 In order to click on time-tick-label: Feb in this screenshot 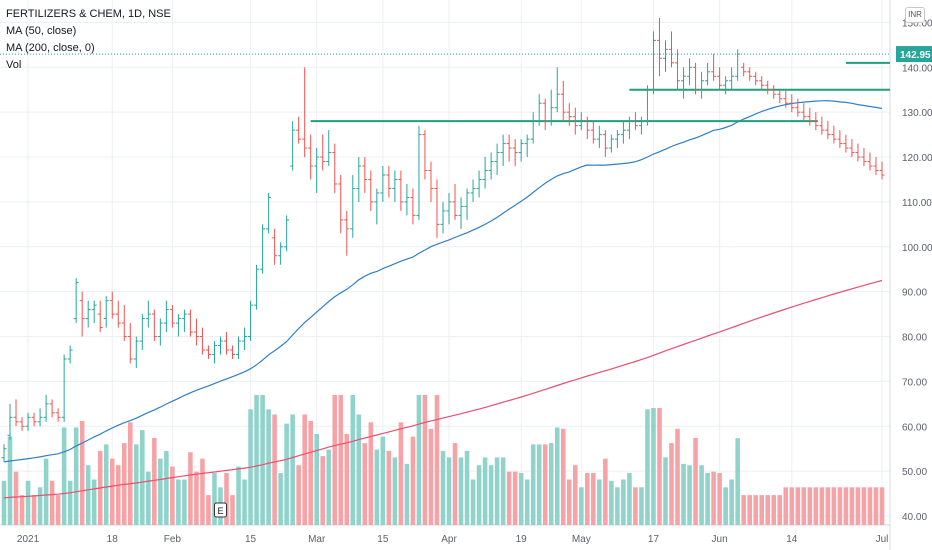, I will do `click(173, 539)`.